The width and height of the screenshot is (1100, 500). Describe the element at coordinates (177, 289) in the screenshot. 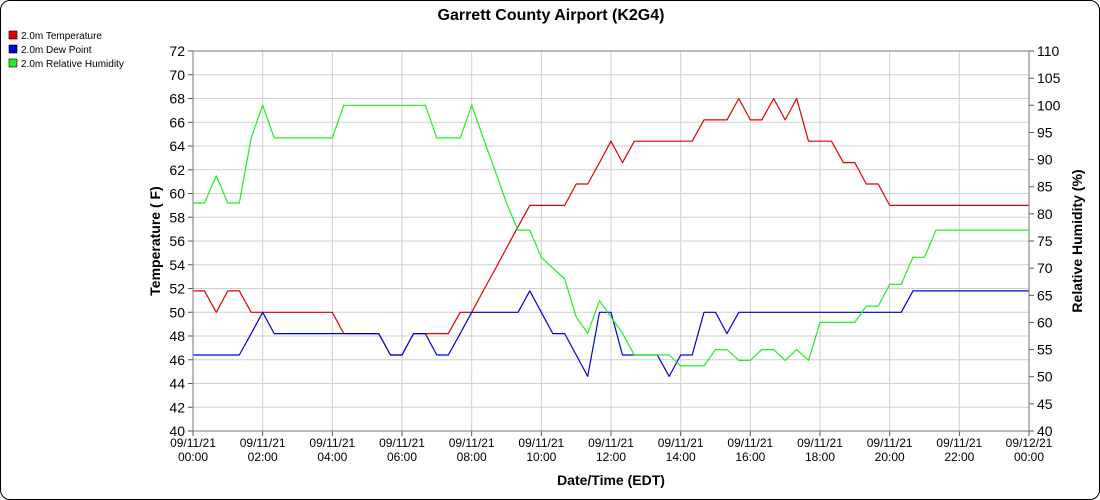

I see `y-tick-label: 52` at that location.